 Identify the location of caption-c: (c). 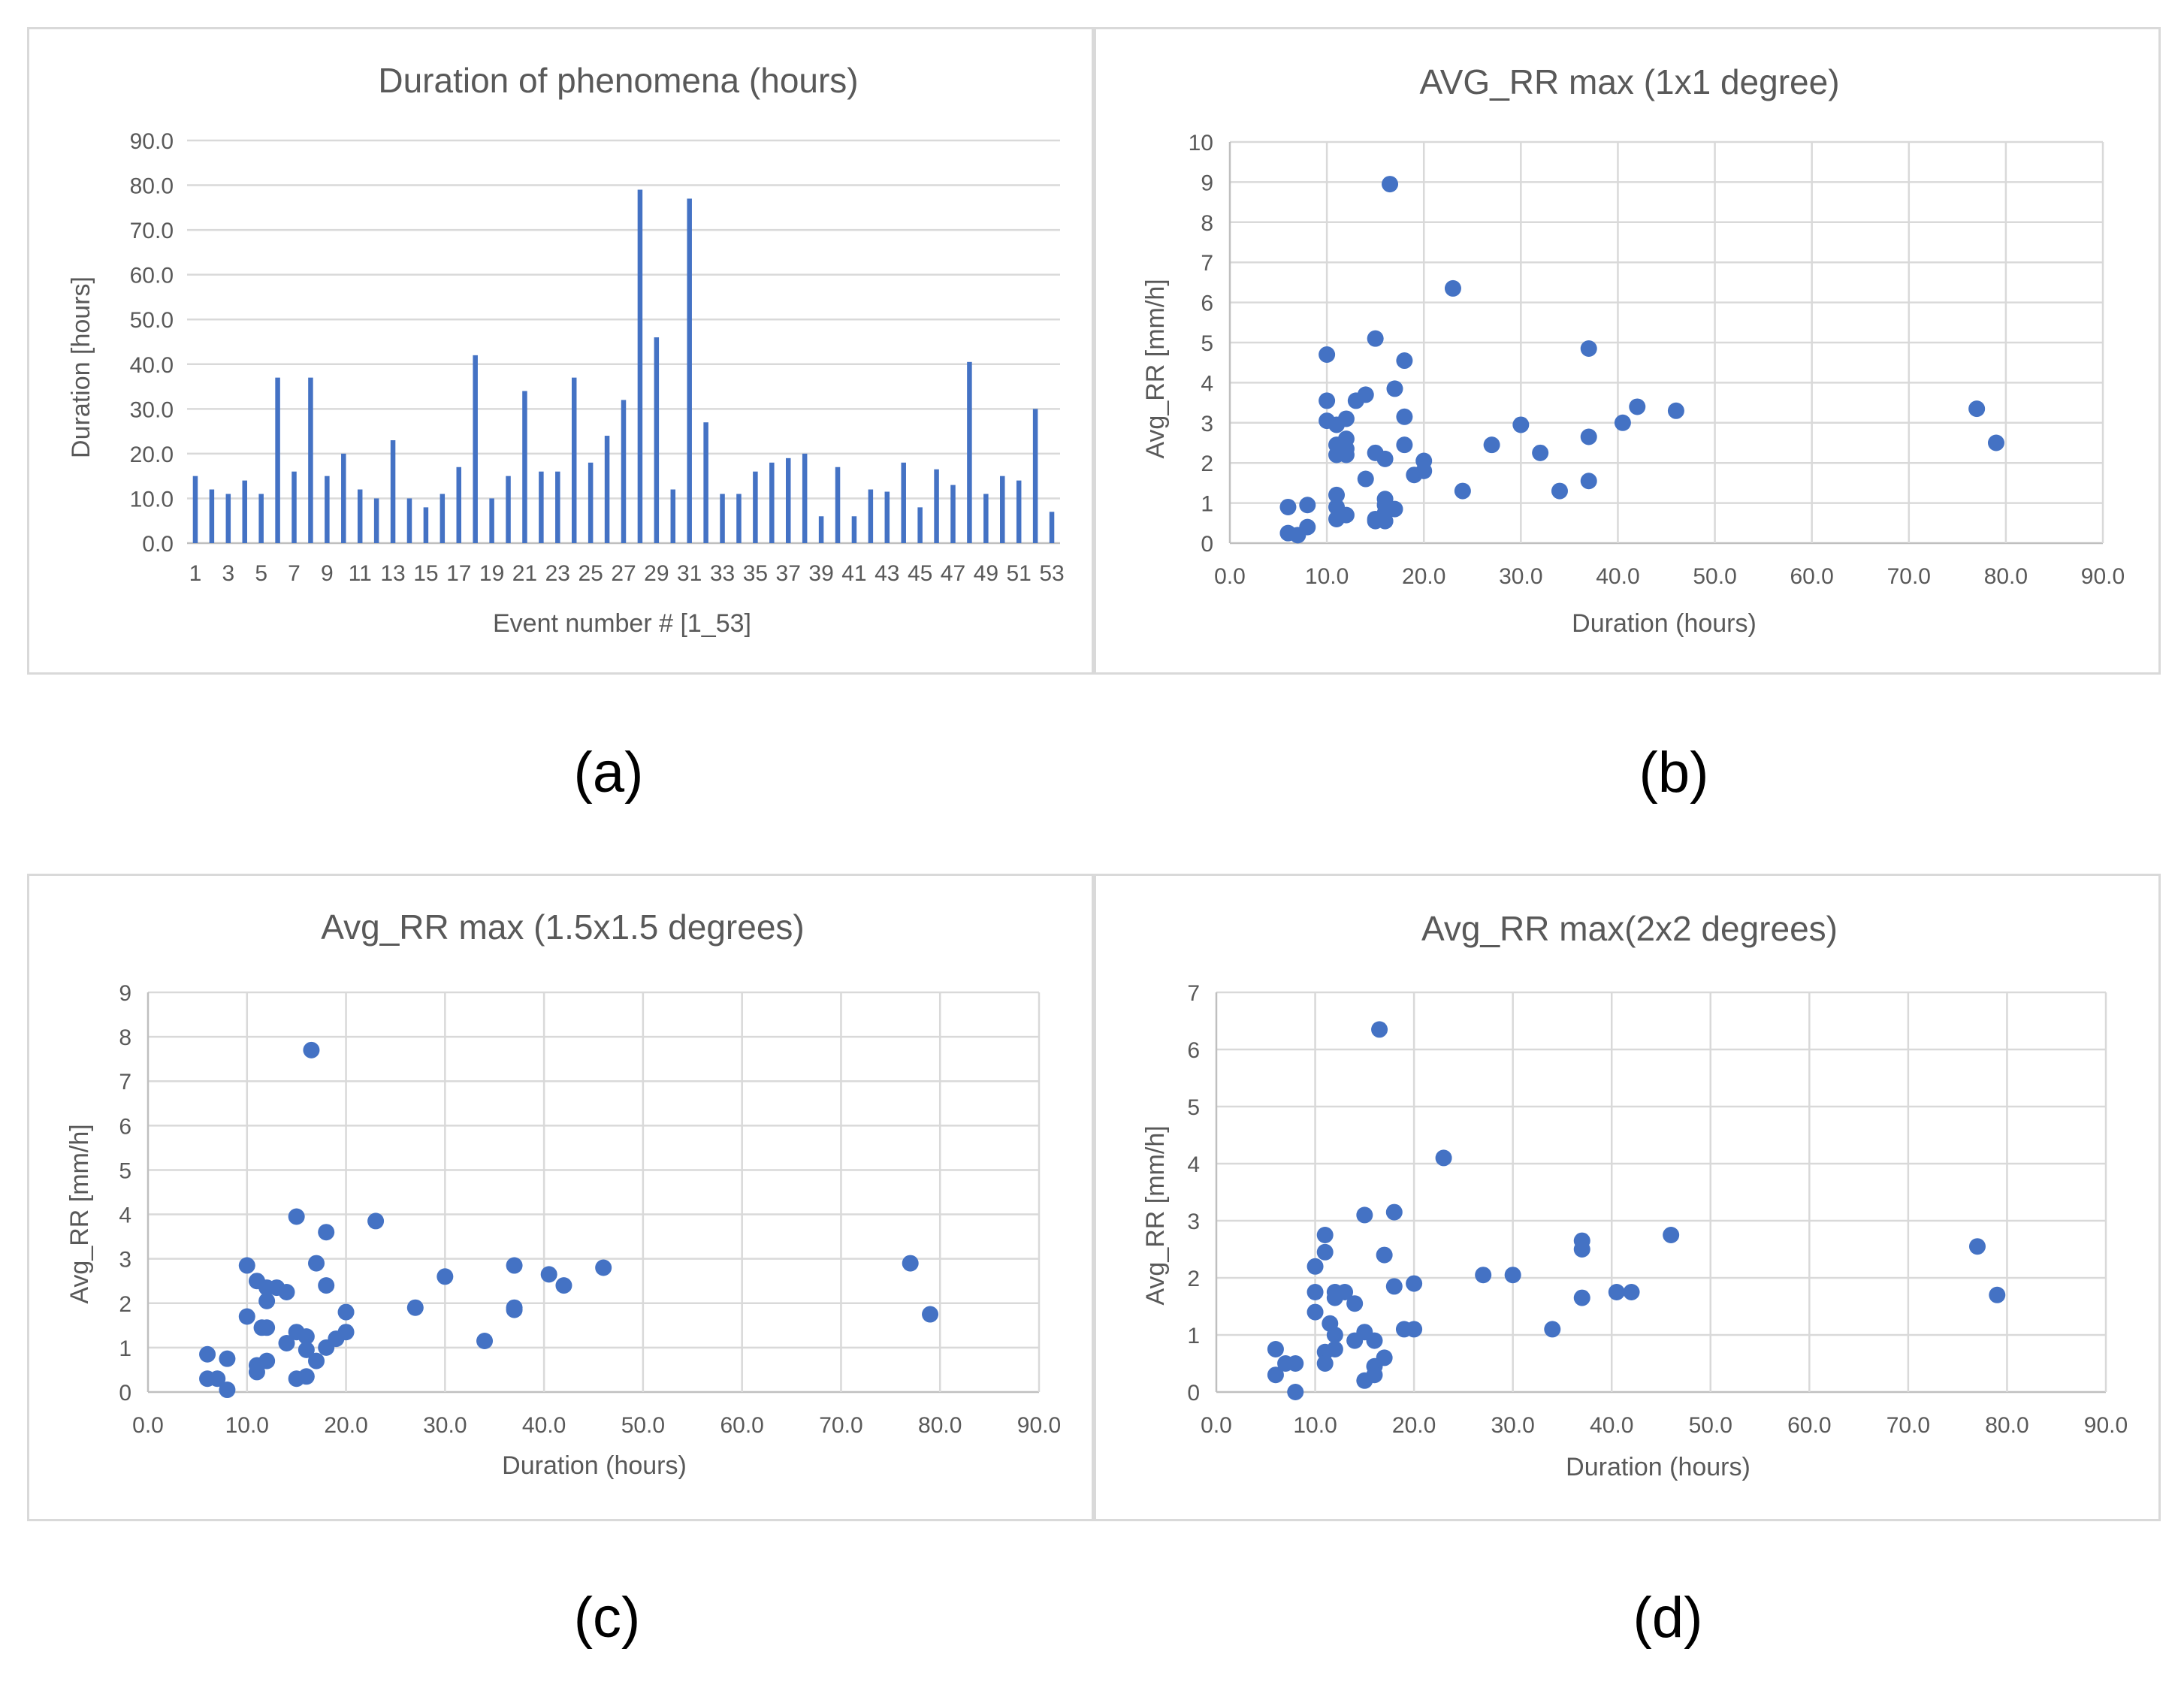
(607, 1618).